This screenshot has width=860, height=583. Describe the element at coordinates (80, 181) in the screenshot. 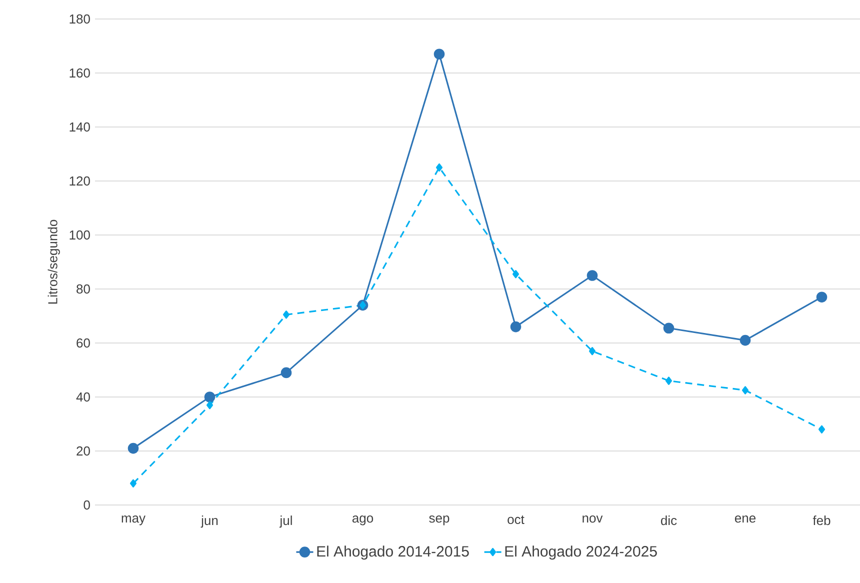

I see `y-tick-label: 120` at that location.